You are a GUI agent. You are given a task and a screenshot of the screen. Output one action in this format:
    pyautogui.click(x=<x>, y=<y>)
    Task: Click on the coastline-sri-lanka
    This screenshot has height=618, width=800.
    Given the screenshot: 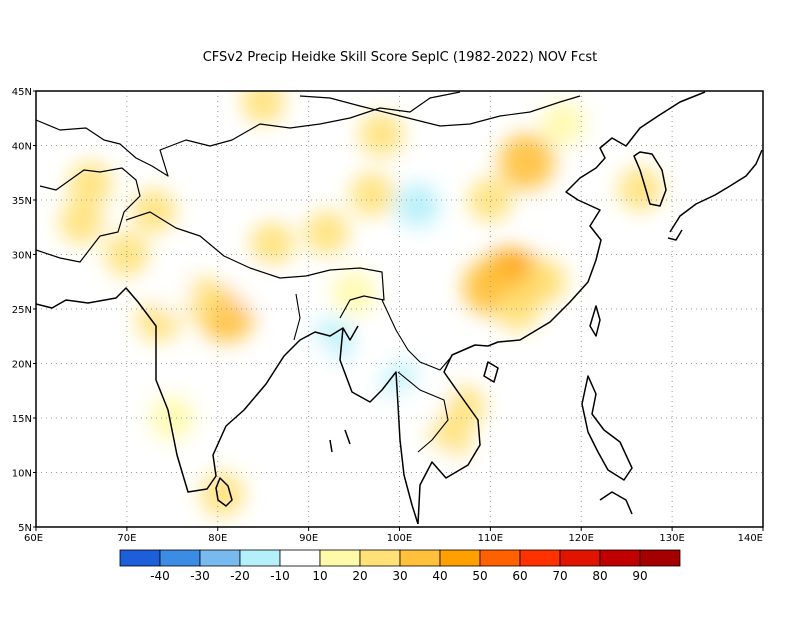 What is the action you would take?
    pyautogui.click(x=224, y=492)
    